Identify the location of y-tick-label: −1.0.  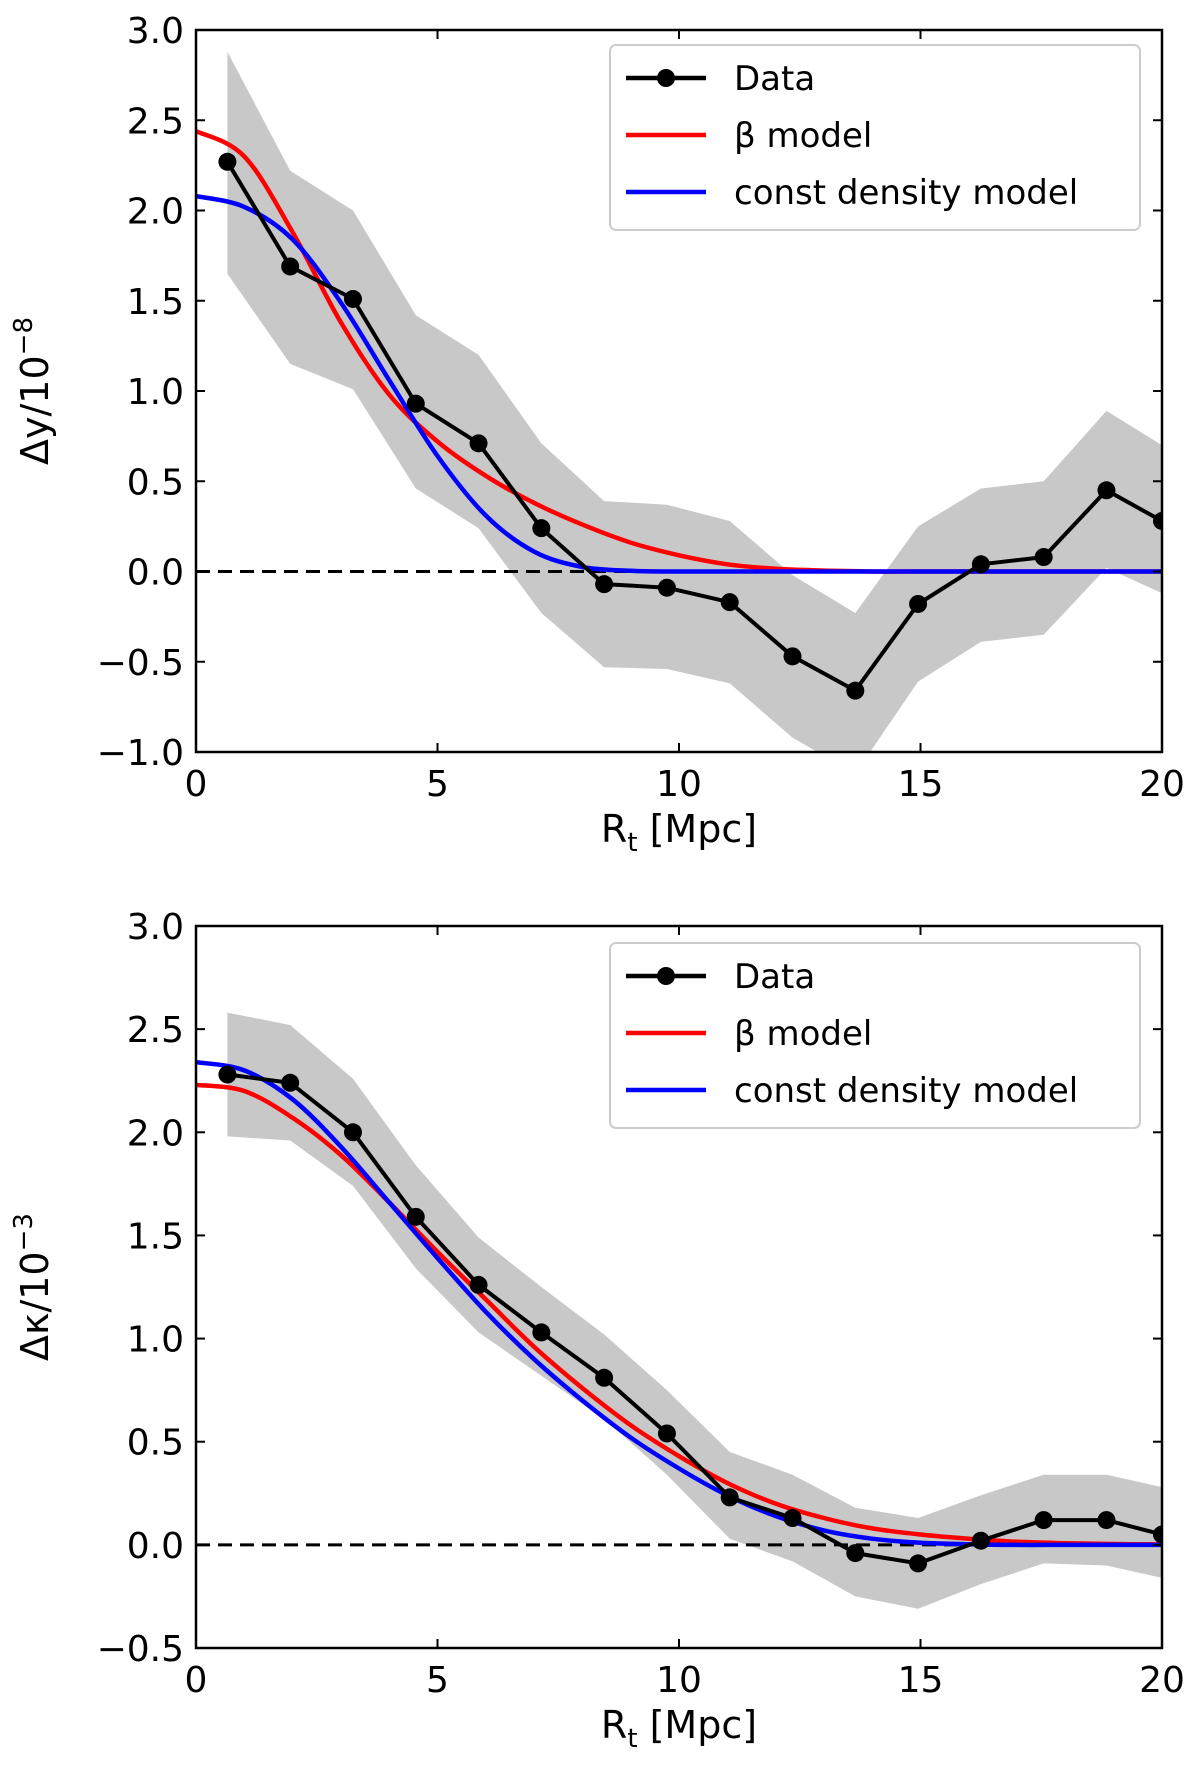
(140, 753).